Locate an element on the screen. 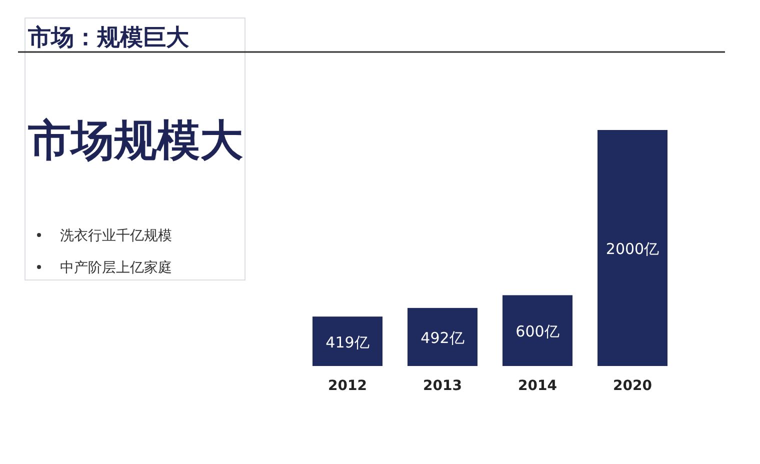 This screenshot has width=760, height=464. data-label: 492亿 is located at coordinates (442, 337).